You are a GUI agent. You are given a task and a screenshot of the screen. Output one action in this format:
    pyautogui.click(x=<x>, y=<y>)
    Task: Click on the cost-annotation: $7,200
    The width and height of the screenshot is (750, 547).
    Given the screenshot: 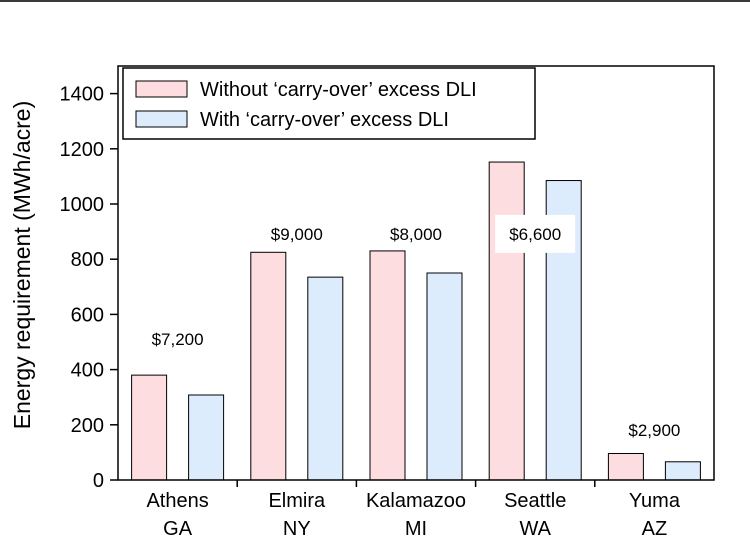 What is the action you would take?
    pyautogui.click(x=178, y=339)
    